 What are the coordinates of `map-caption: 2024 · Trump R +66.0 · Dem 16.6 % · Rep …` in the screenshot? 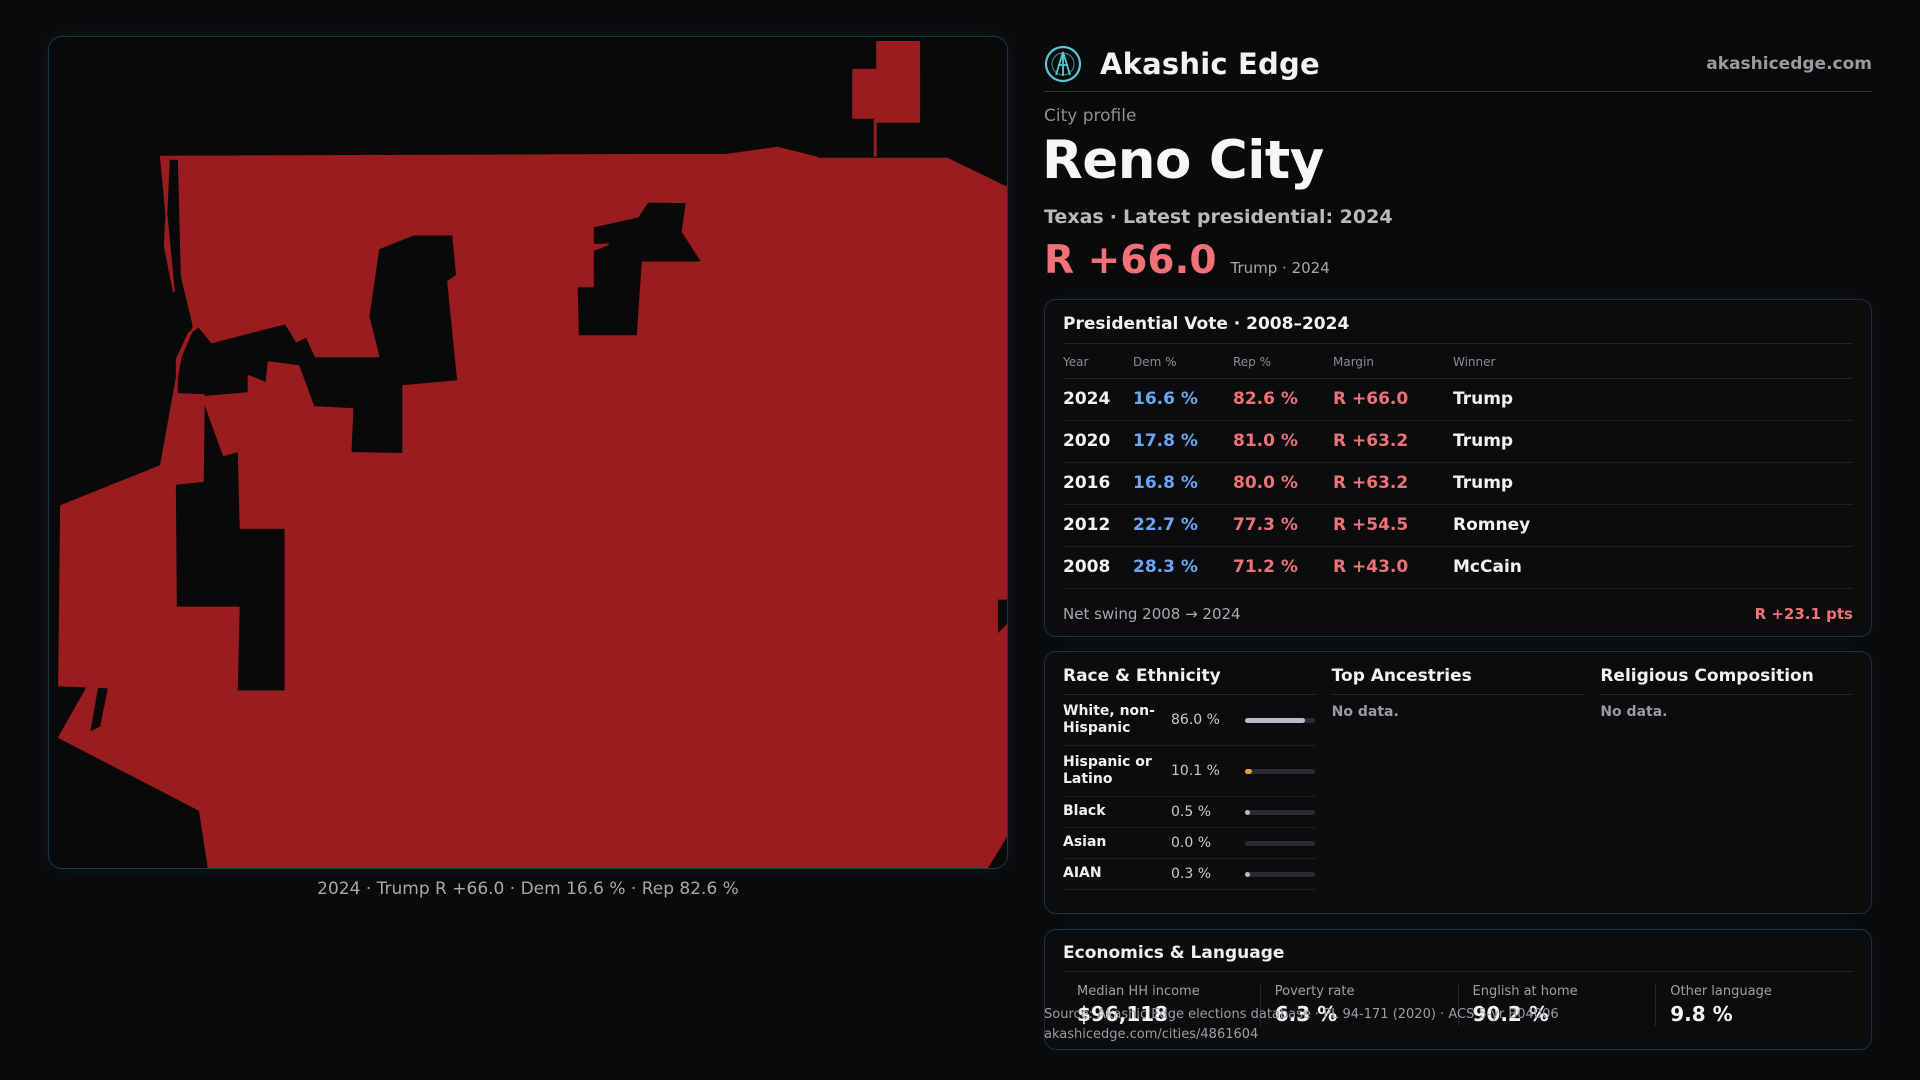 It's located at (528, 889).